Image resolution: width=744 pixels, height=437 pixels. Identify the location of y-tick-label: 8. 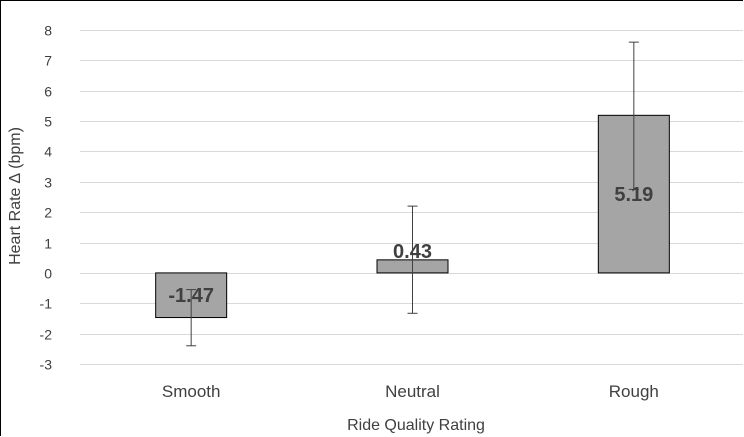
(48, 31).